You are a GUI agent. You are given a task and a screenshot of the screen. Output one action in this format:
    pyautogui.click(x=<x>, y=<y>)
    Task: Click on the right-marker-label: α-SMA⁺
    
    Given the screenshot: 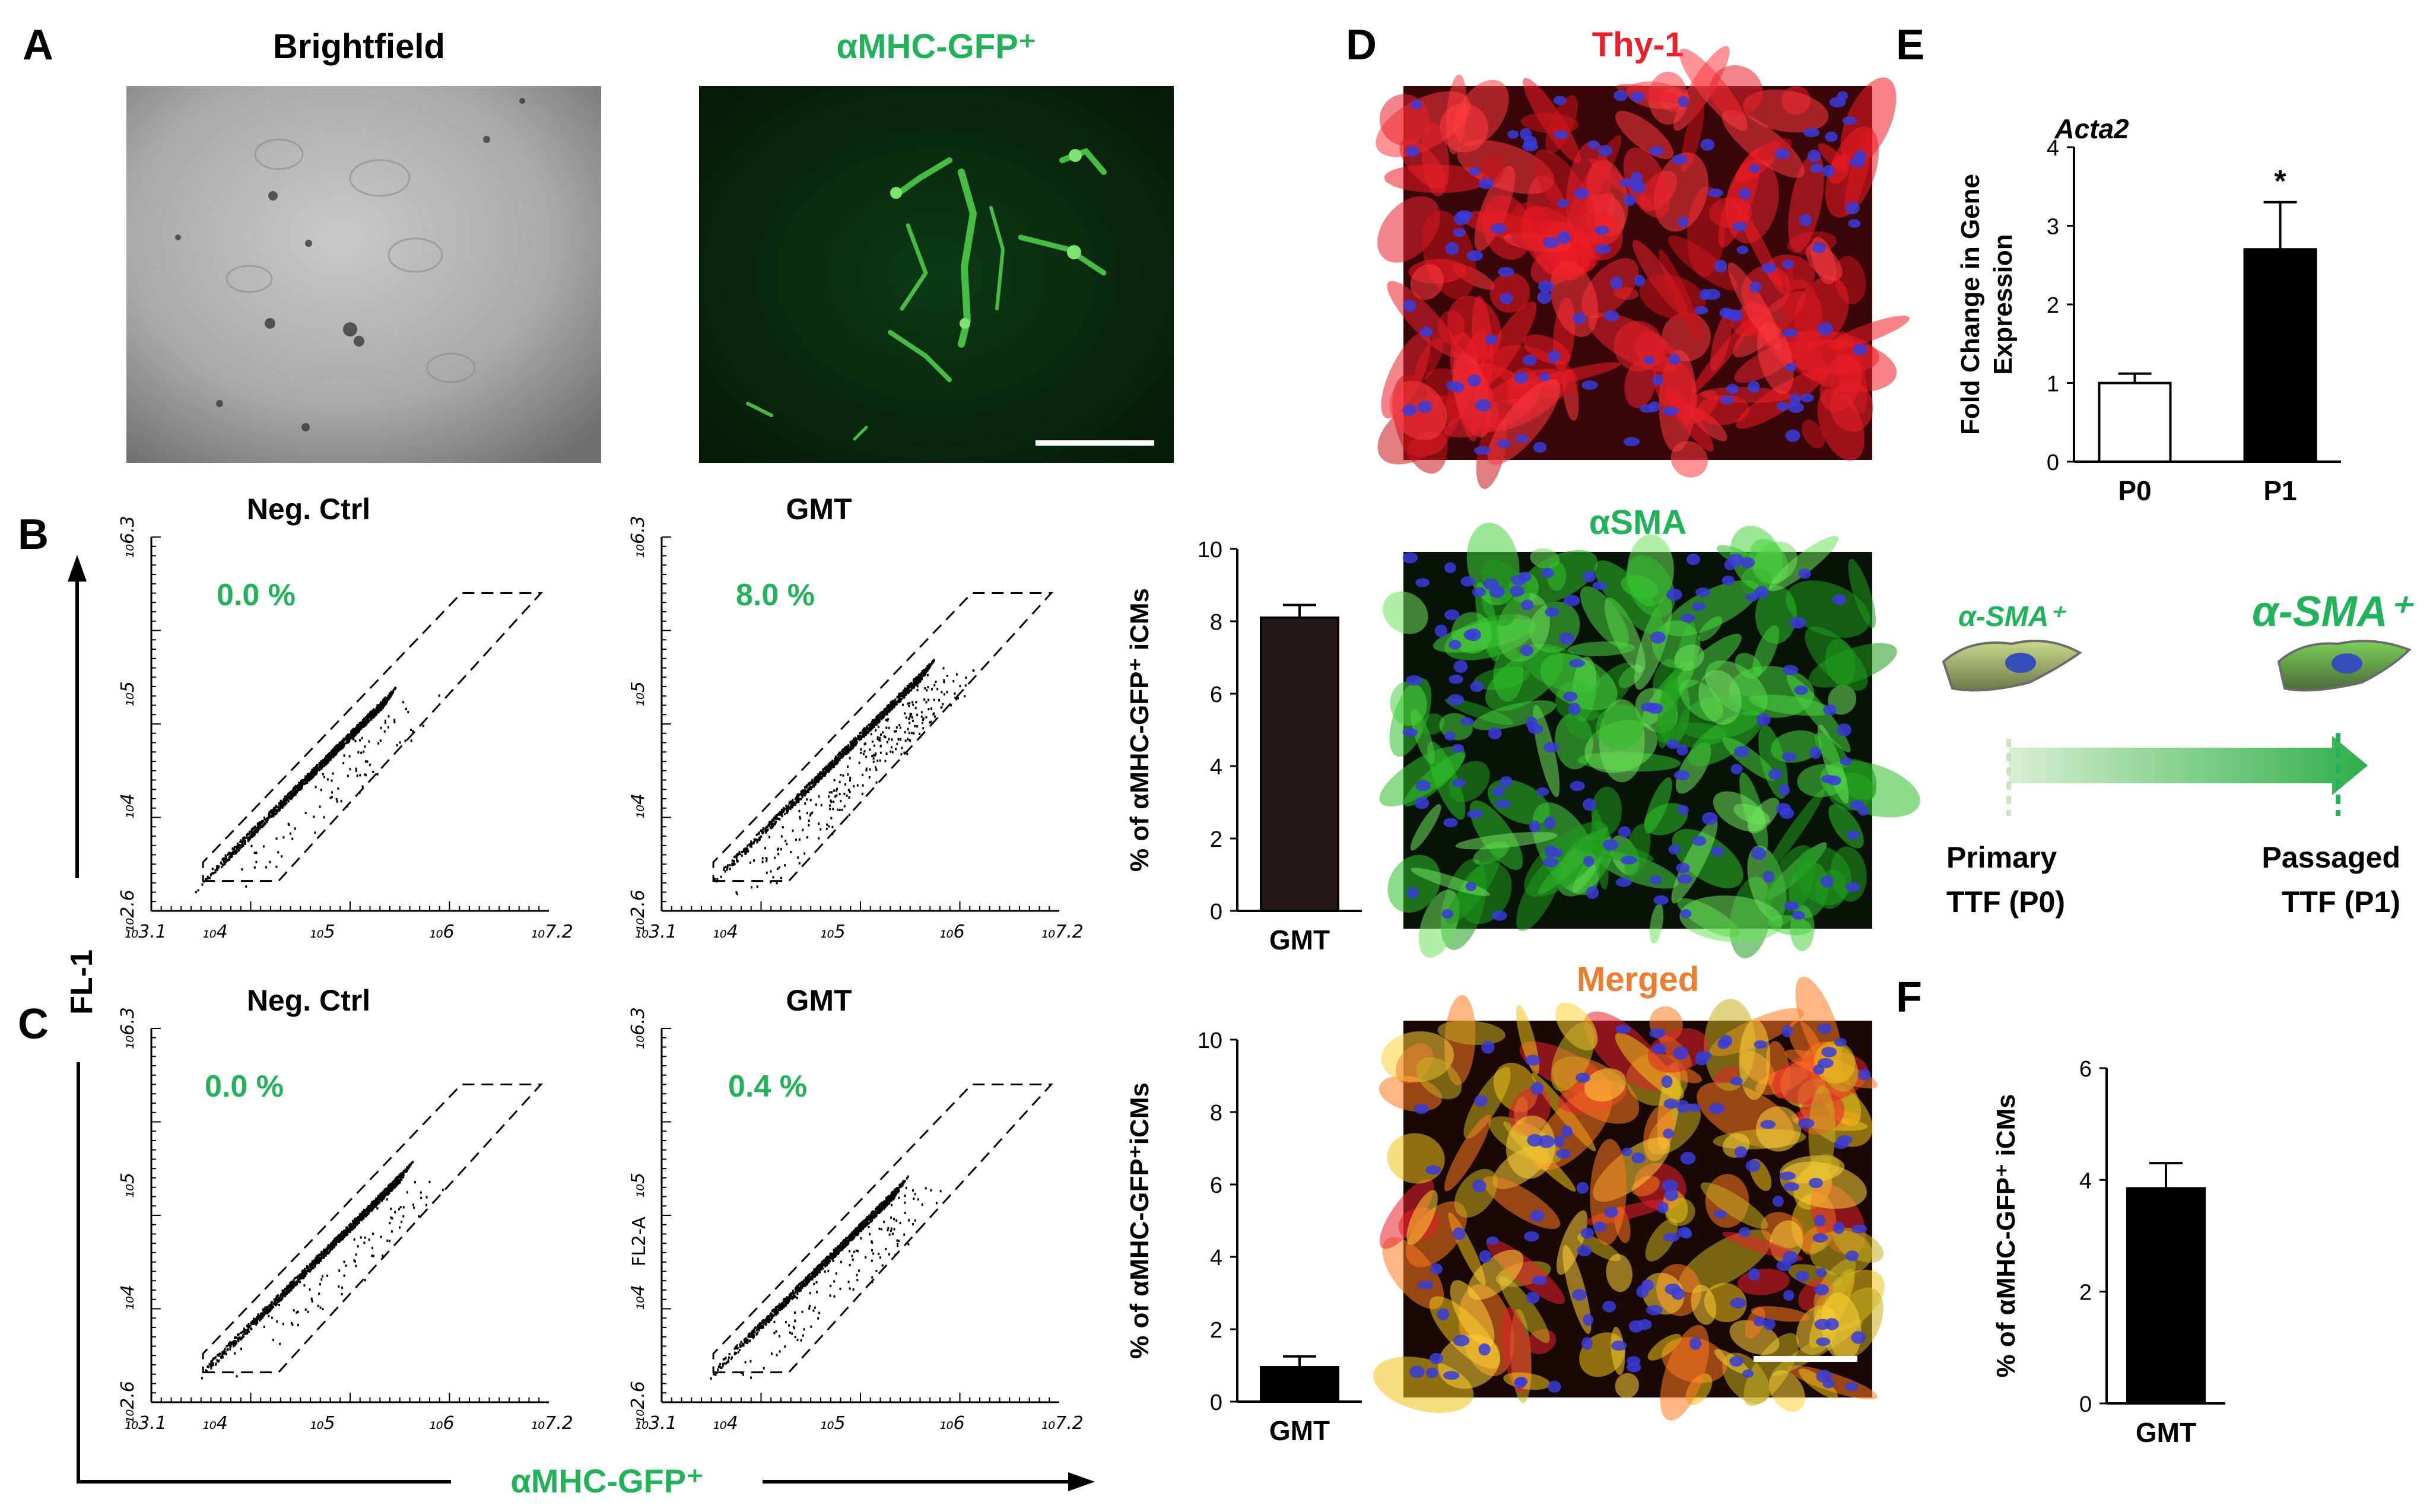 What is the action you would take?
    pyautogui.click(x=2333, y=612)
    